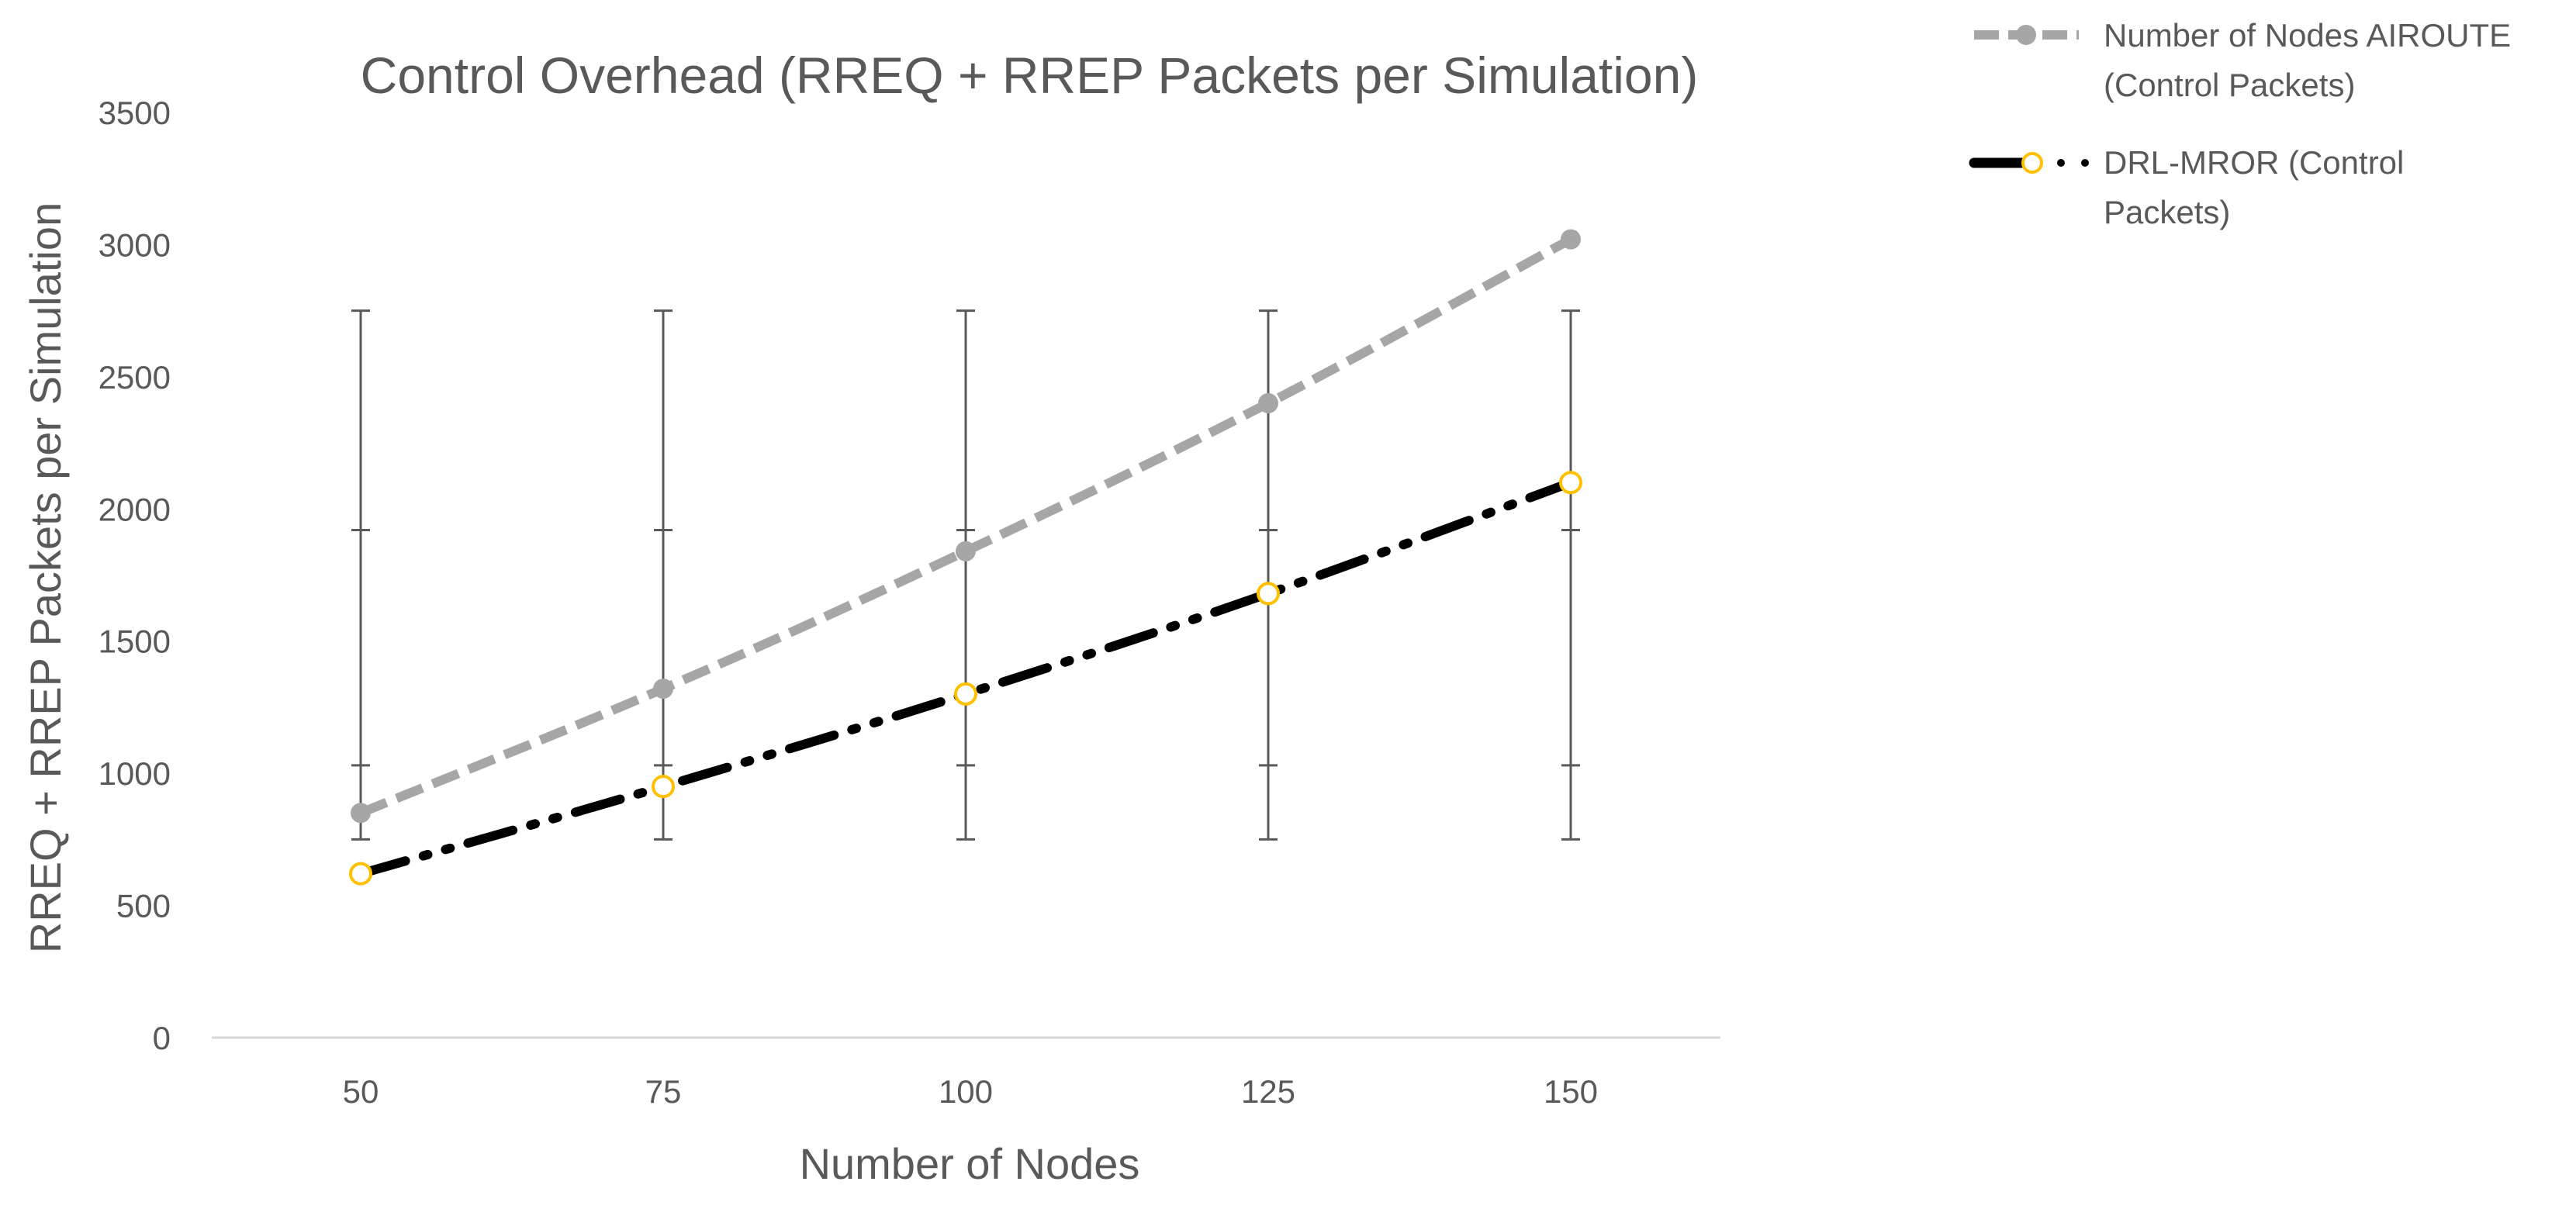  What do you see at coordinates (143, 906) in the screenshot?
I see `y-tick-label: 500` at bounding box center [143, 906].